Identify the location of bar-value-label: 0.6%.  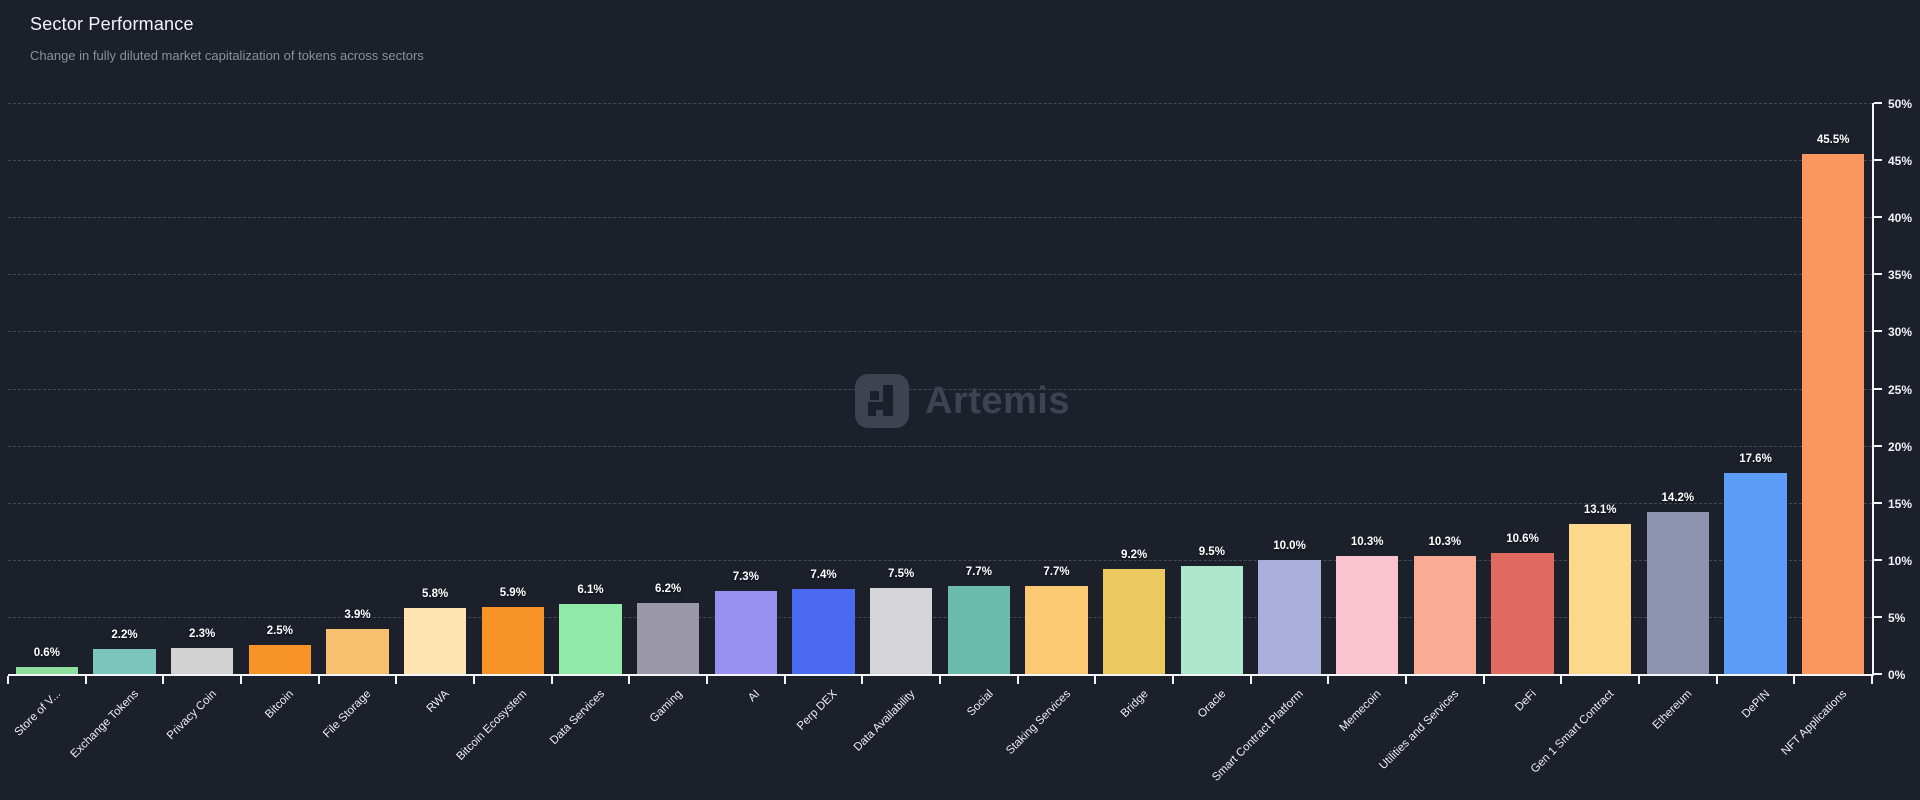
(46, 653).